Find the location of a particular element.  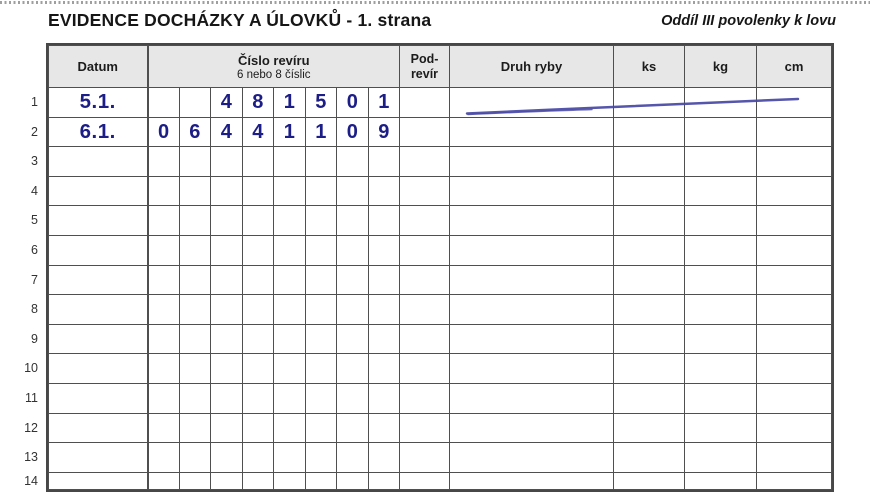

revir-digit-cell: 8 is located at coordinates (257, 102).